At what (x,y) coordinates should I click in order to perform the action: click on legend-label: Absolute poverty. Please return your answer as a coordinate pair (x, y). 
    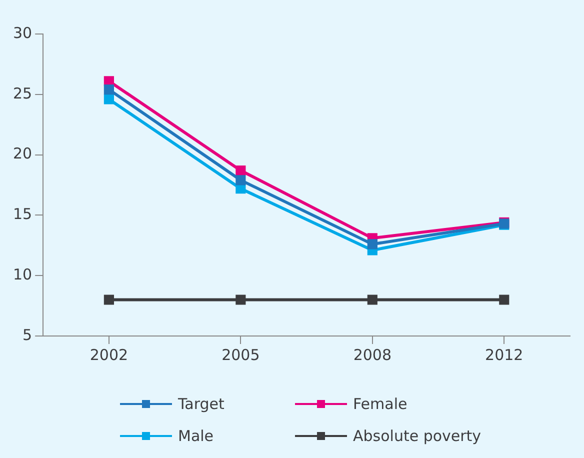
    Looking at the image, I should click on (417, 436).